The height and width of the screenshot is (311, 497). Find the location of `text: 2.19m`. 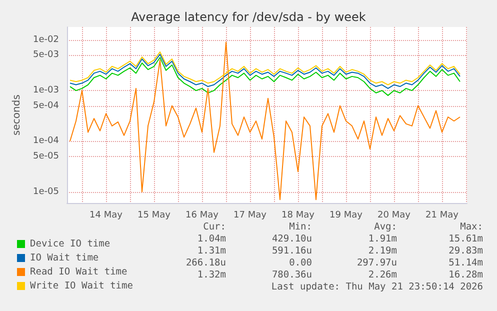

text: 2.19m is located at coordinates (383, 251).